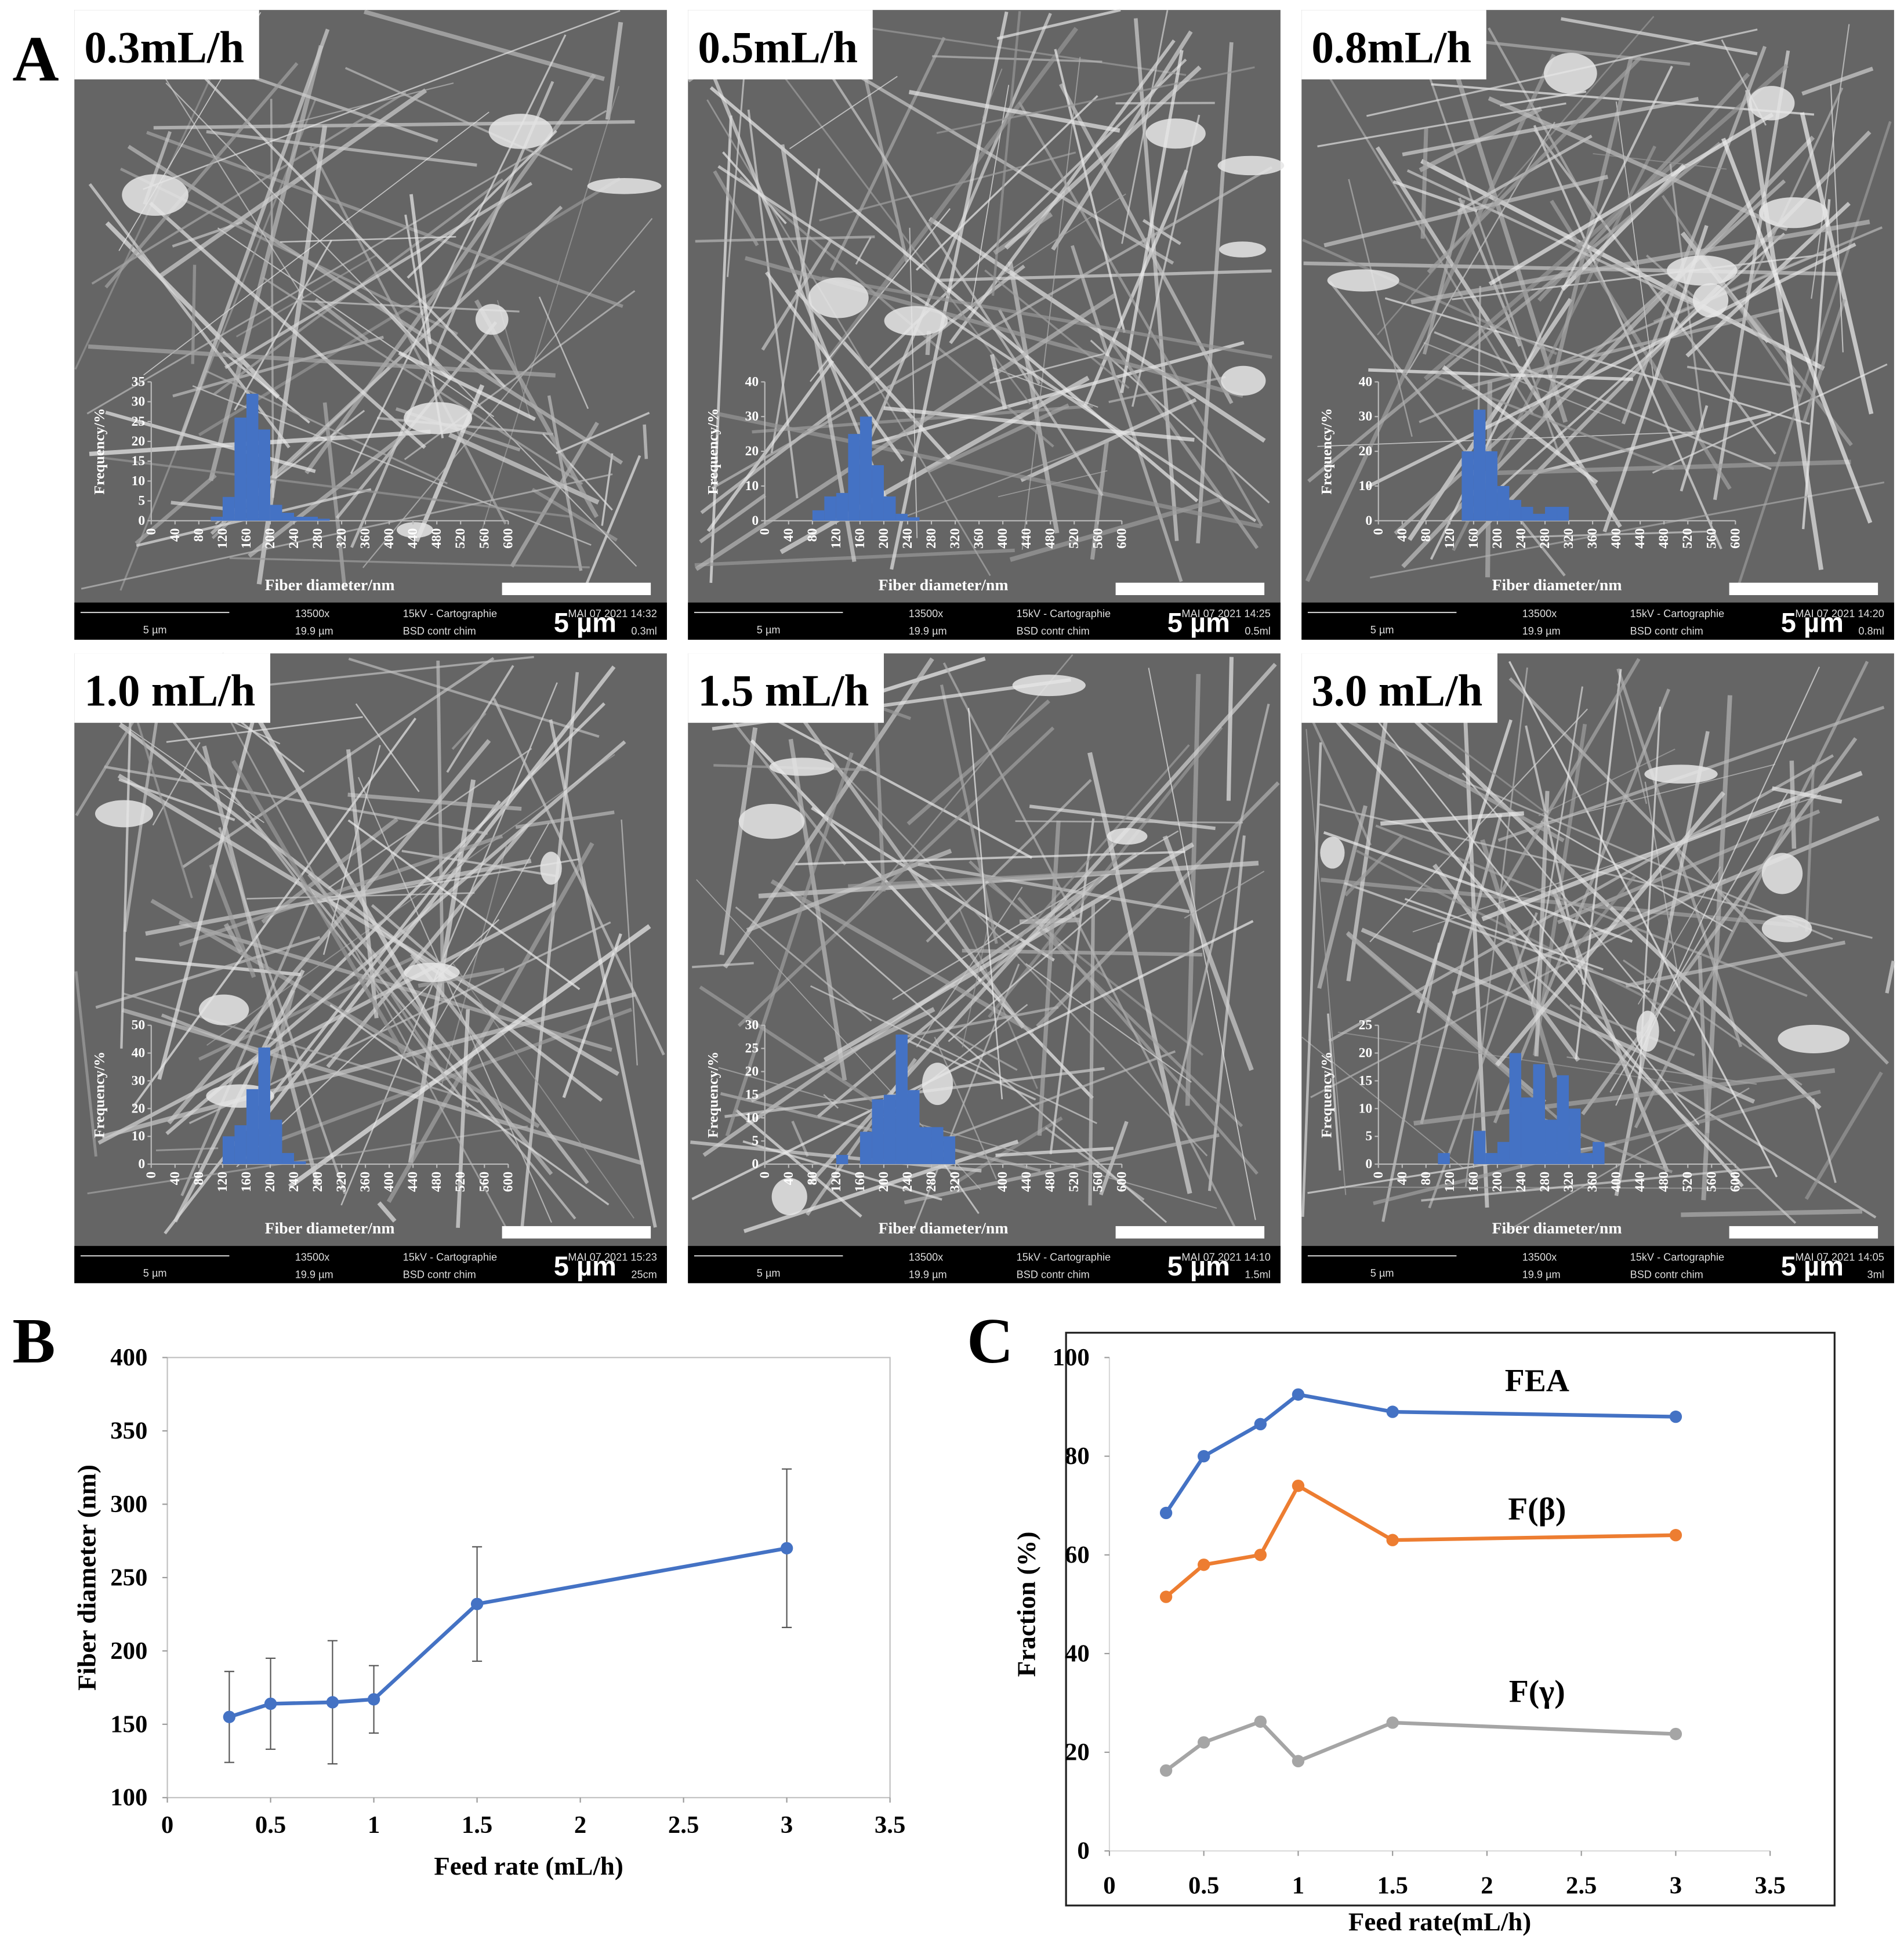 This screenshot has height=1939, width=1904. What do you see at coordinates (1537, 1692) in the screenshot?
I see `series-label: F(γ)` at bounding box center [1537, 1692].